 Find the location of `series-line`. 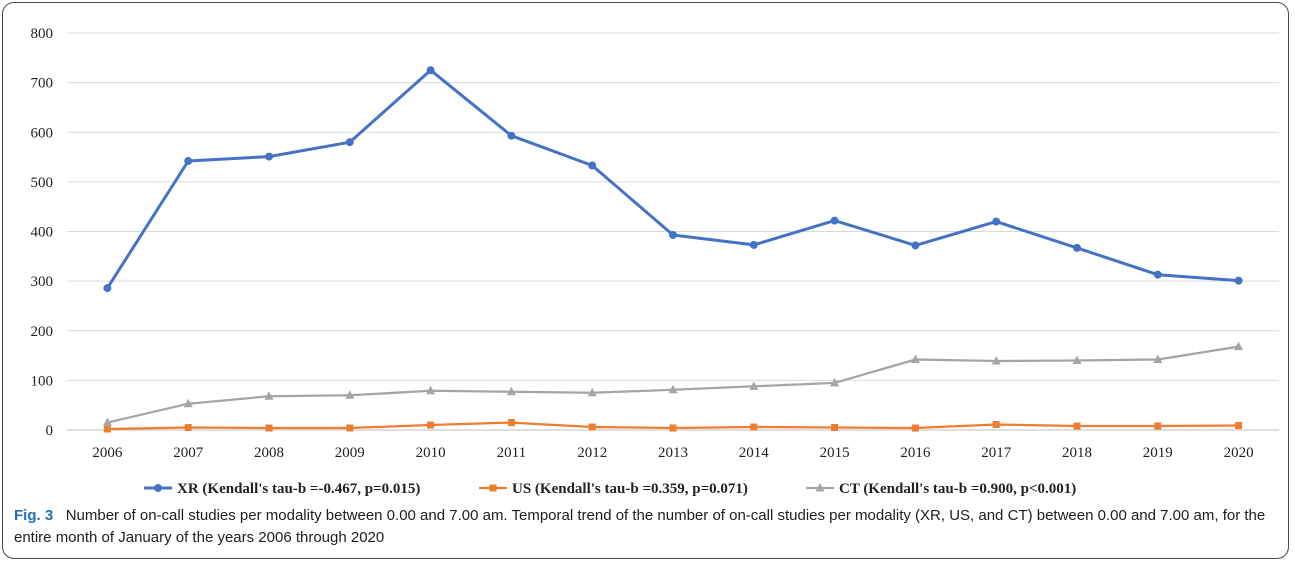

series-line is located at coordinates (673, 384).